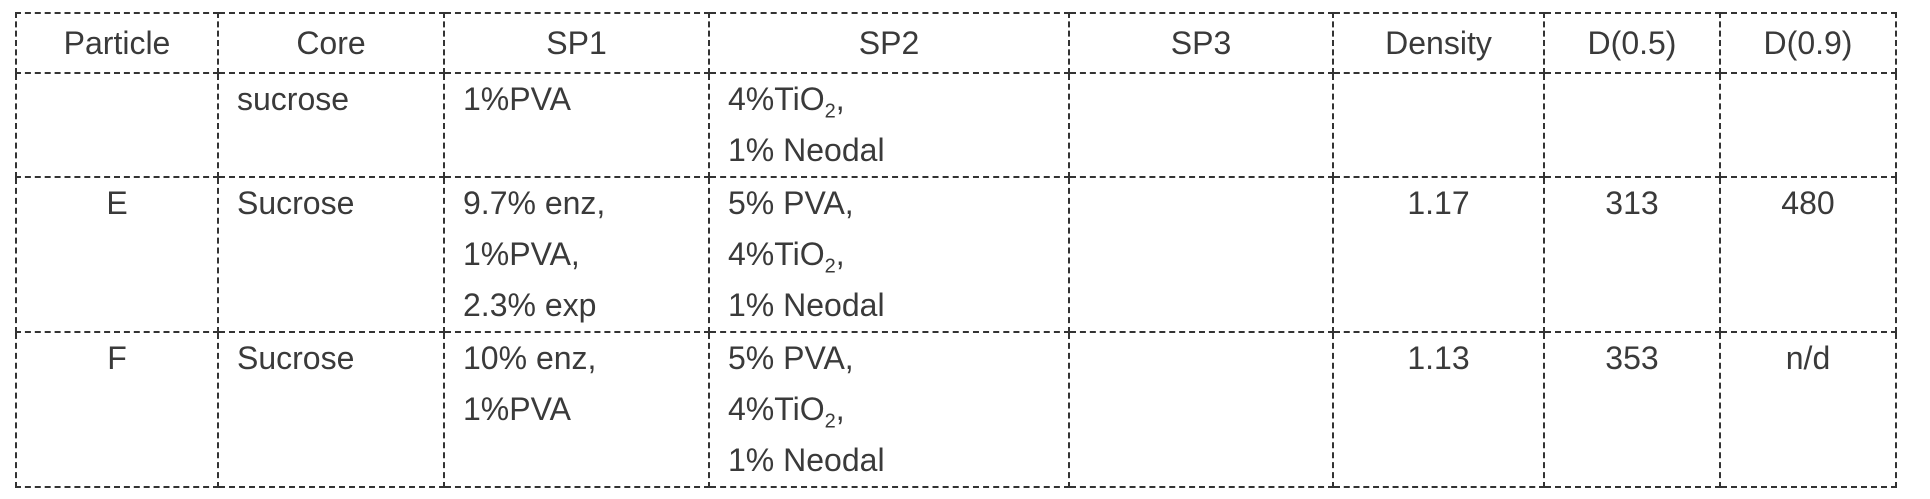  Describe the element at coordinates (576, 358) in the screenshot. I see `cell-line: 10% enz,` at that location.